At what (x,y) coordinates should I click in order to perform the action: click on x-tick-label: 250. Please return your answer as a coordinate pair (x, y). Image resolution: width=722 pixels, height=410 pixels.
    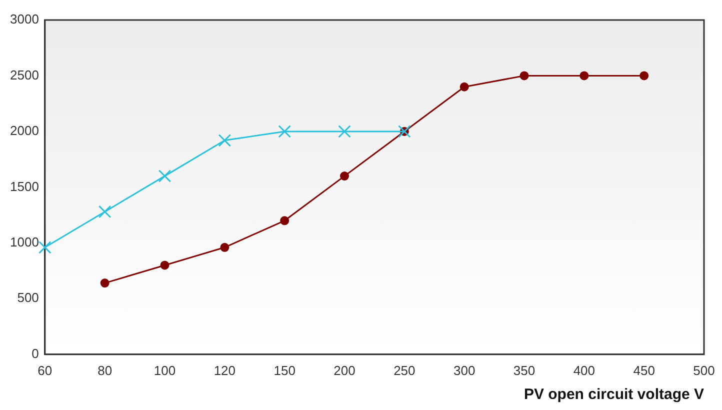
    Looking at the image, I should click on (405, 370).